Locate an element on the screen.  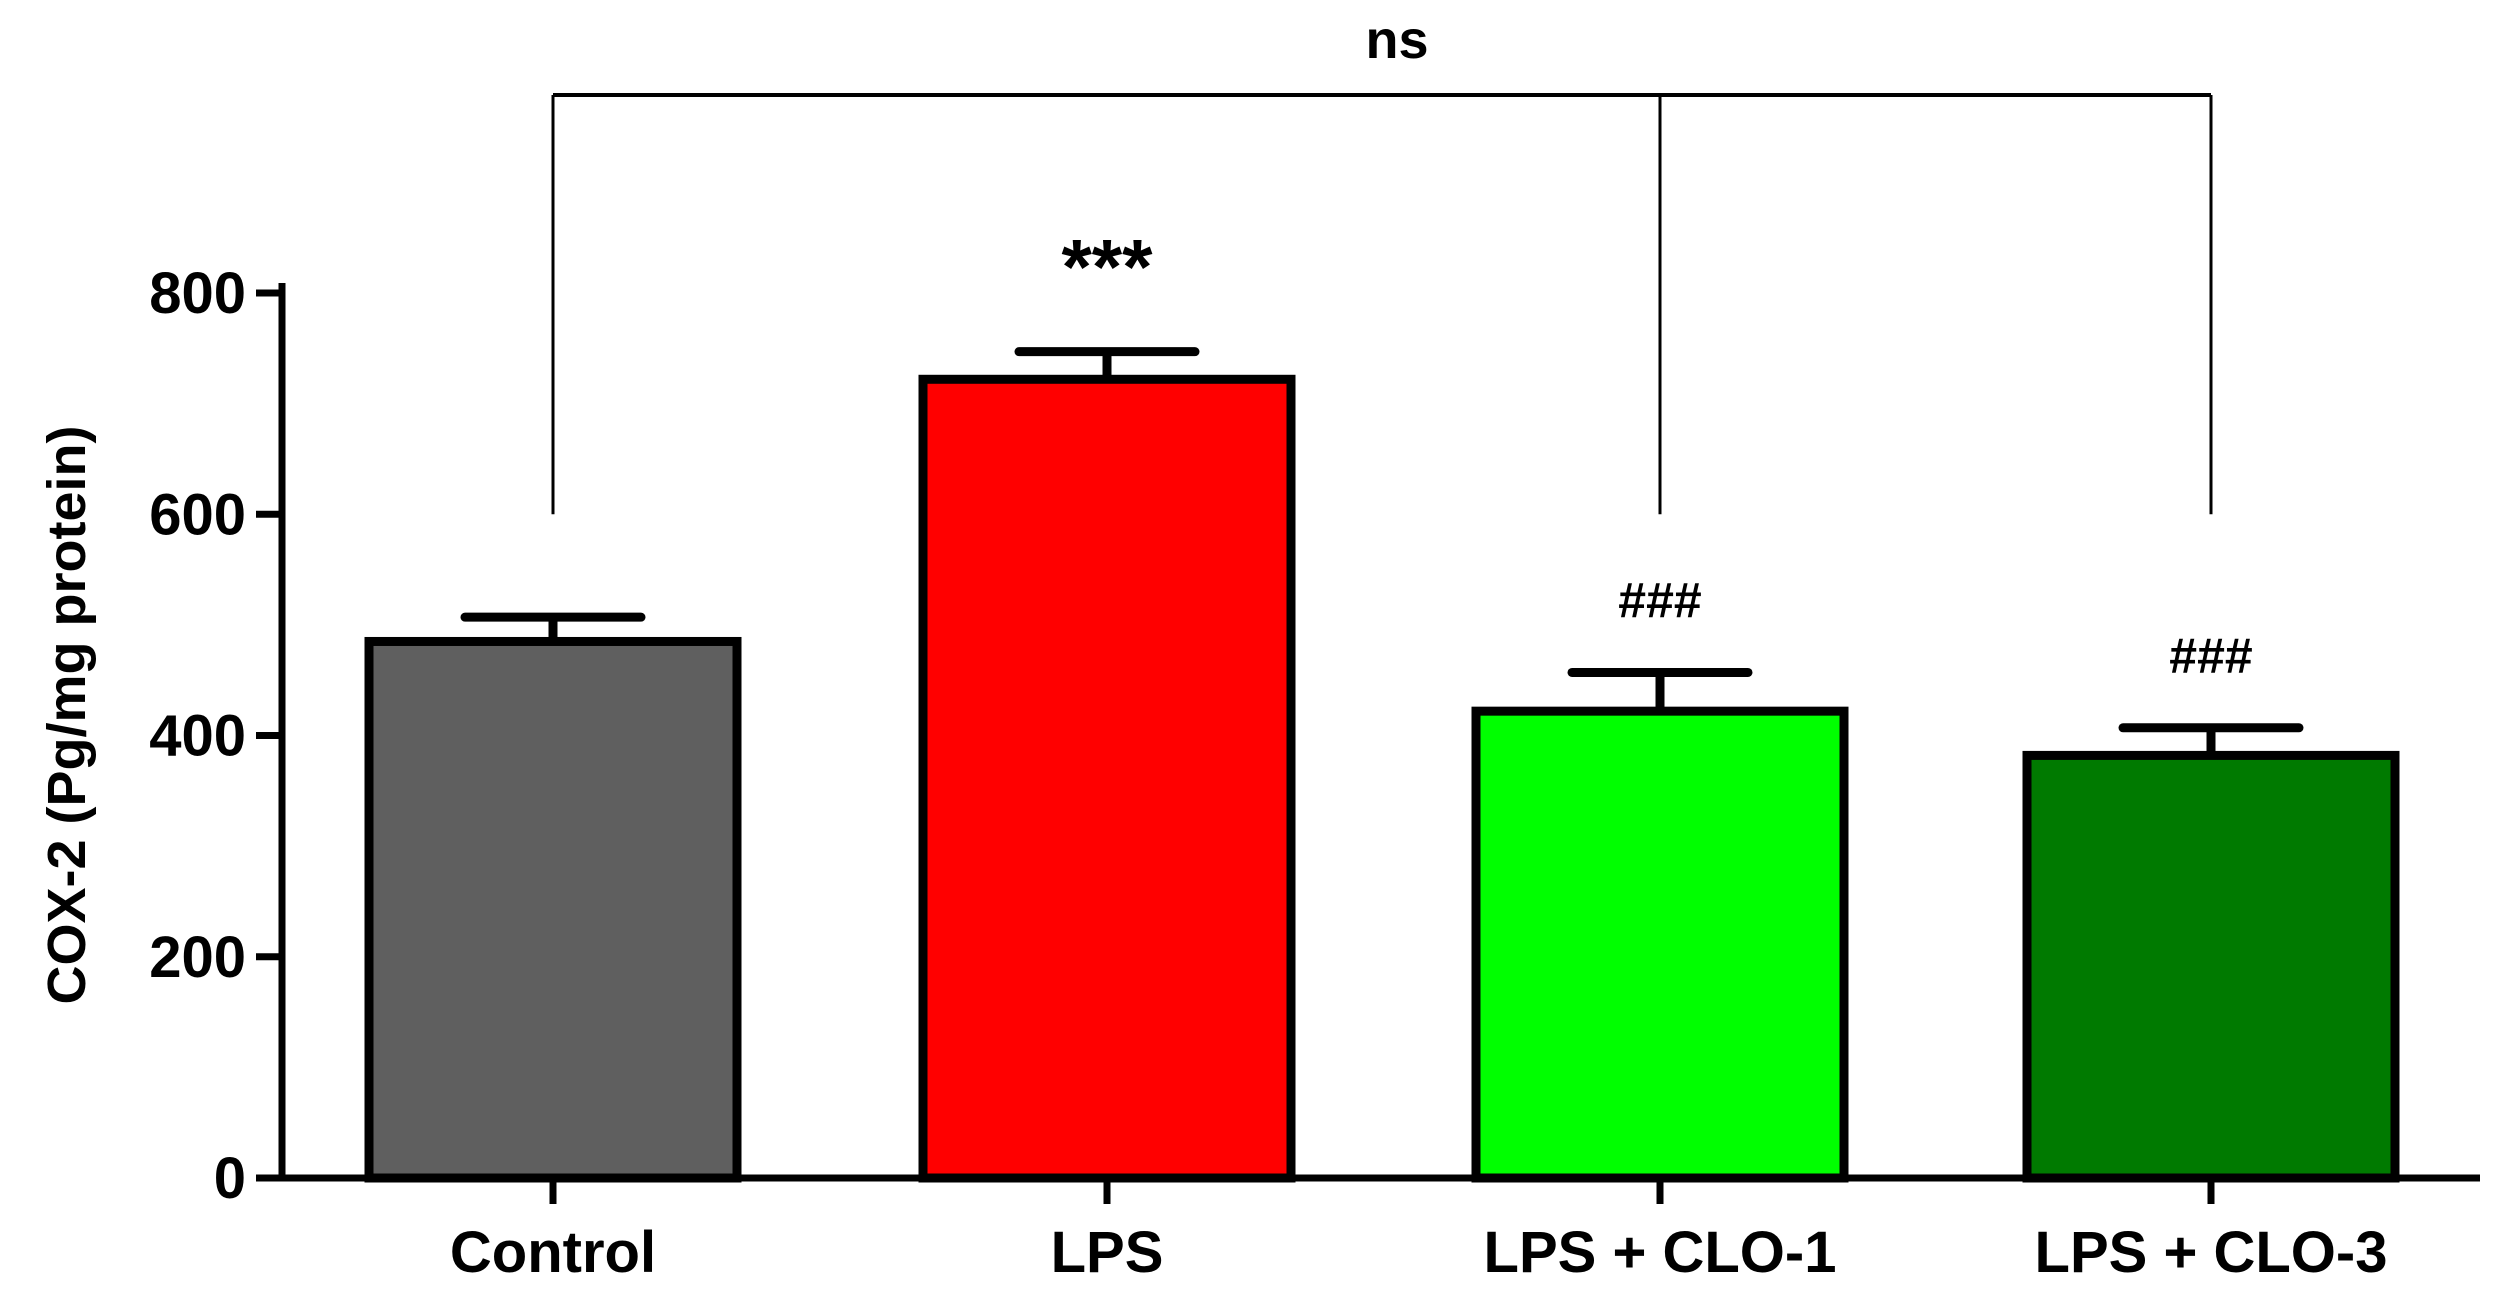
comparison-label: ns is located at coordinates (1396, 40).